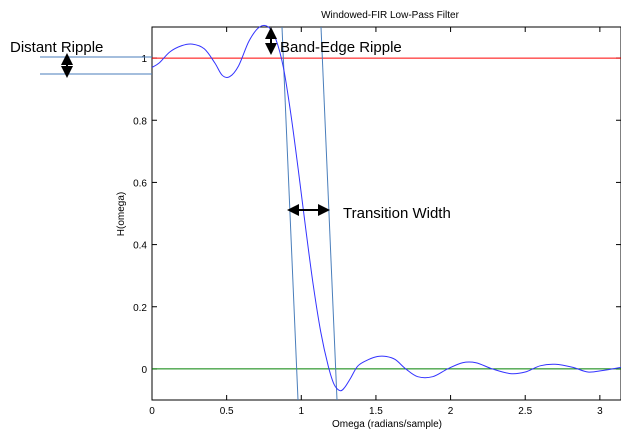  I want to click on y-axis-label: H(omega), so click(121, 214).